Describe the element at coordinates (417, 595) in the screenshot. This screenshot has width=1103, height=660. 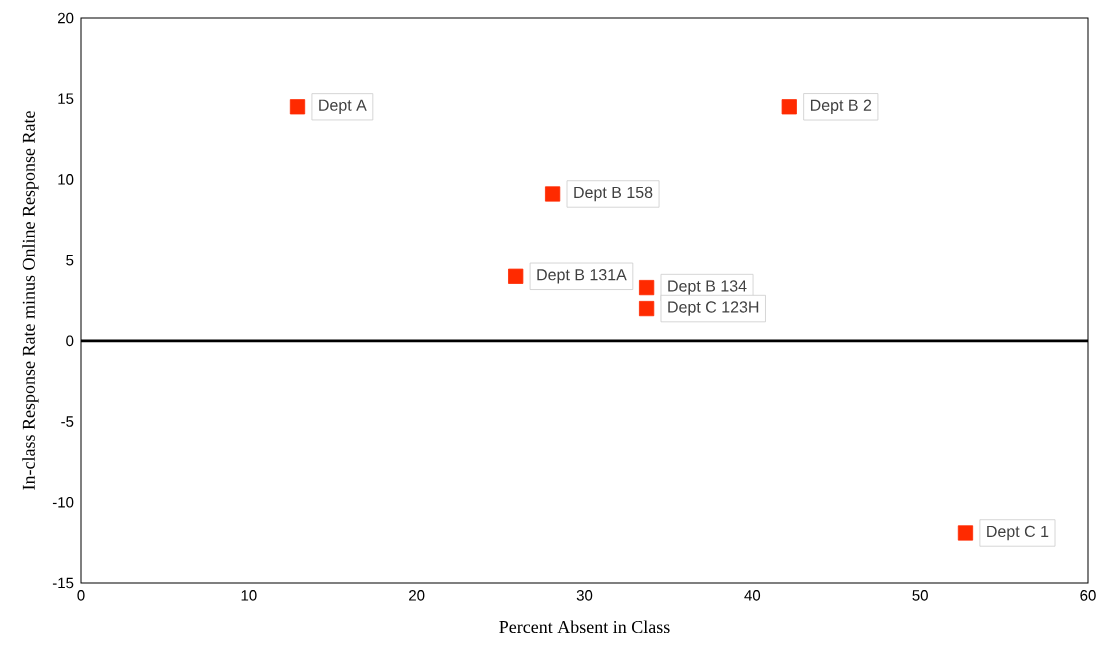
I see `x-tick-label: 20` at that location.